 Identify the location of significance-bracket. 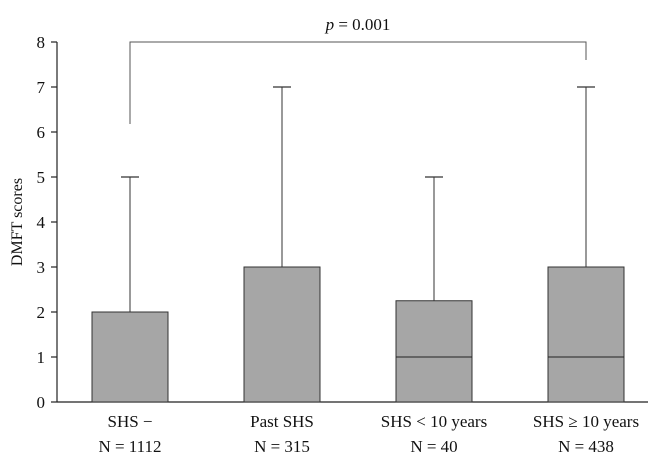
(358, 82).